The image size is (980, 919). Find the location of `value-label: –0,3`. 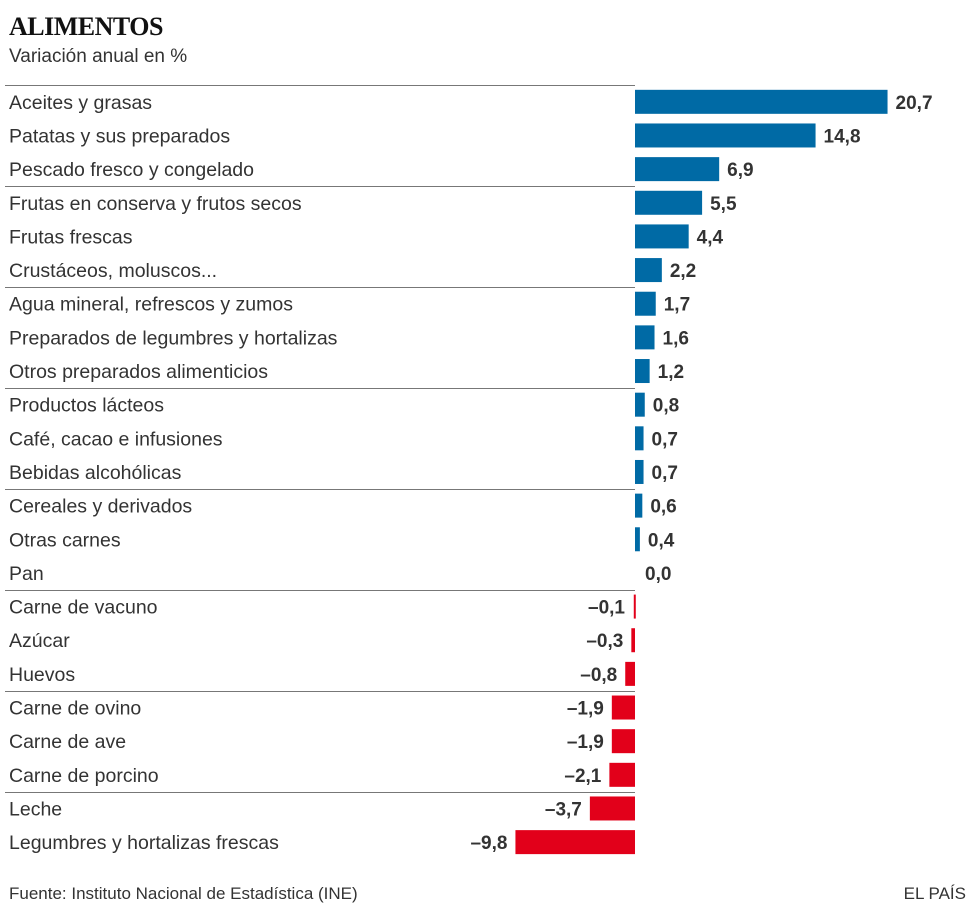

value-label: –0,3 is located at coordinates (604, 641).